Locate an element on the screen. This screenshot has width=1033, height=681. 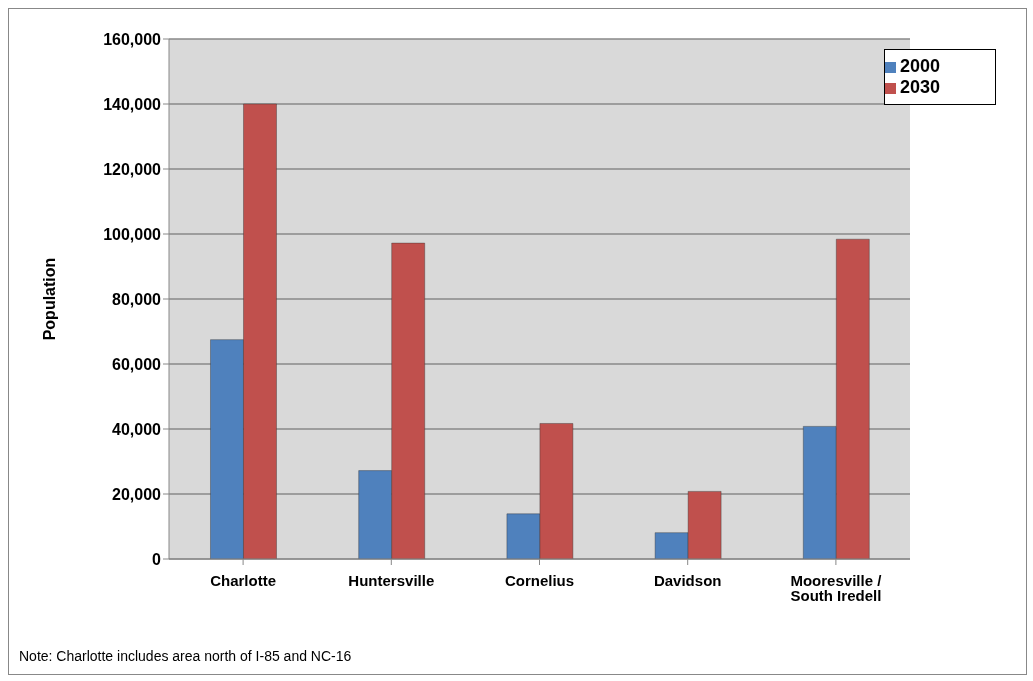
y-tick-label: 160,000 is located at coordinates (132, 39).